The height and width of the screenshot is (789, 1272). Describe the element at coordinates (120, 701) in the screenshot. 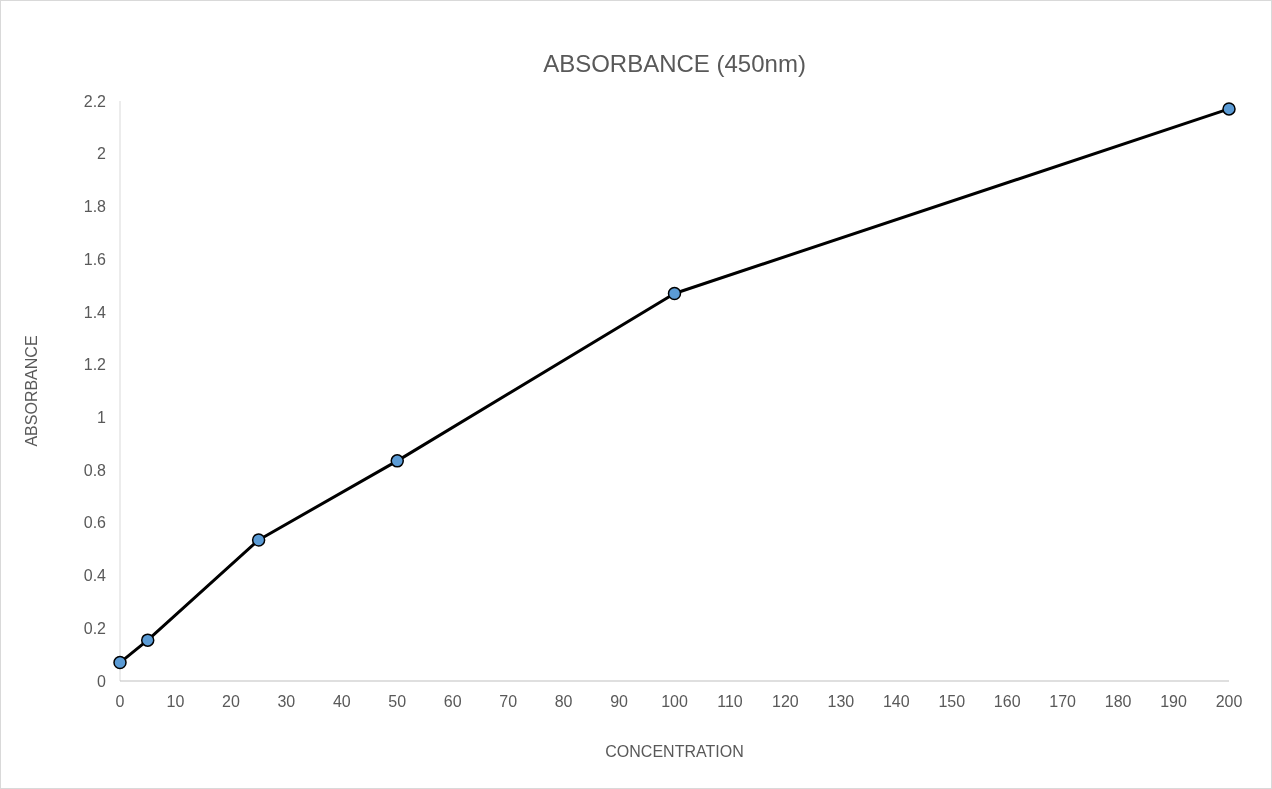

I see `x-tick-label: 0` at that location.